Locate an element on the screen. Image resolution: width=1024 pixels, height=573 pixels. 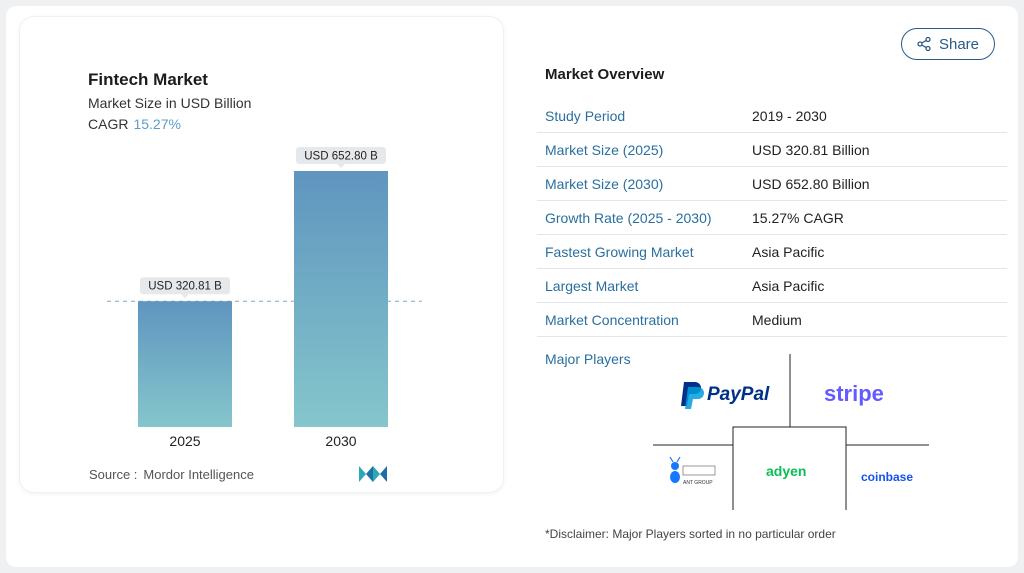
overview-row: Largest Market Asia Pacific is located at coordinates (772, 286).